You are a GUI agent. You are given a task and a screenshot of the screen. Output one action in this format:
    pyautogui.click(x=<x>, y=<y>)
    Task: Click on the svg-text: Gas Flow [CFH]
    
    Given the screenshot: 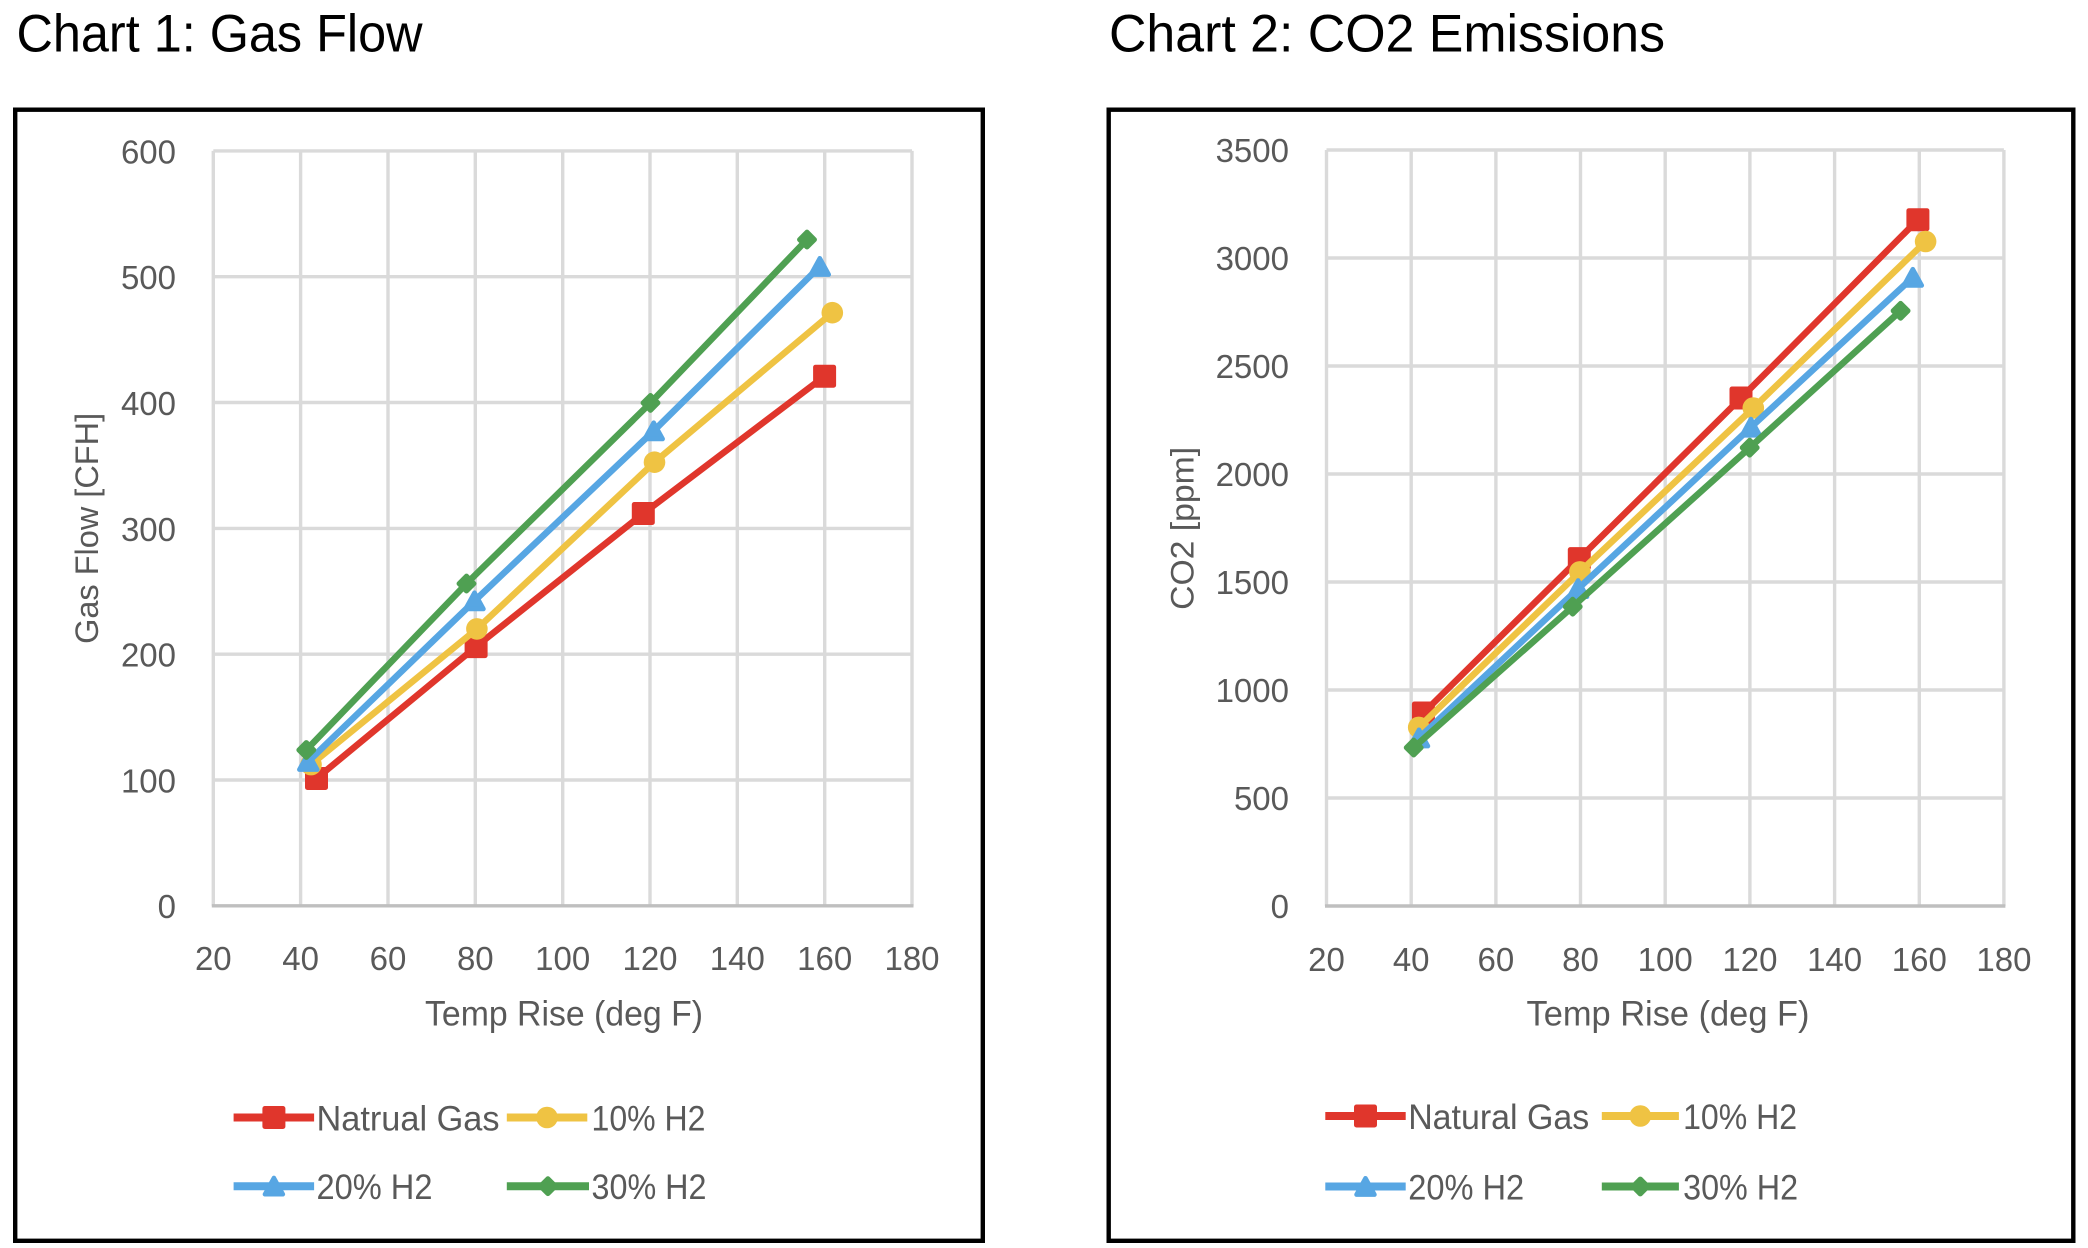 What is the action you would take?
    pyautogui.click(x=87, y=528)
    